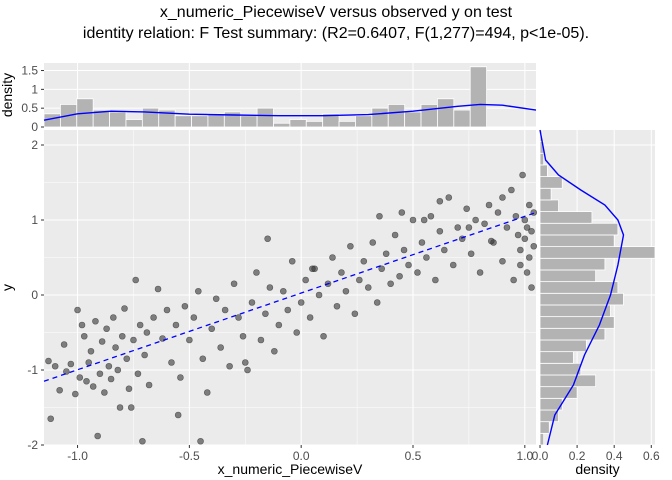 This screenshot has width=672, height=480. I want to click on right-tick-label: 0.6, so click(651, 456).